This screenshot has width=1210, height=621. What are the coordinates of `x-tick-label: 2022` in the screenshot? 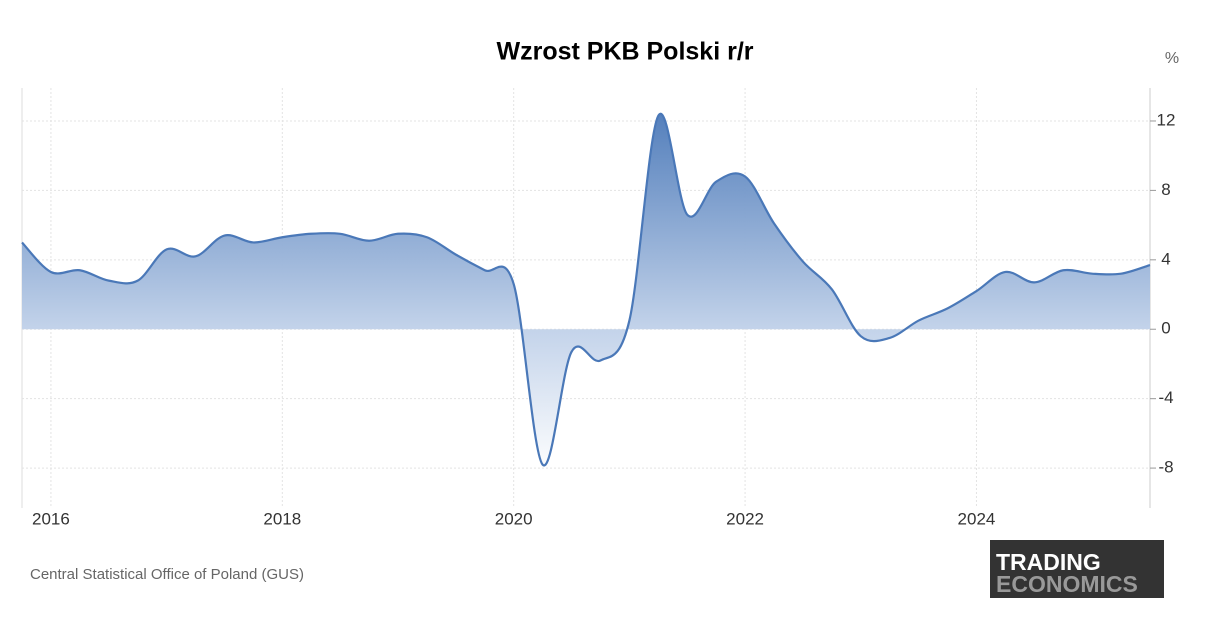 It's located at (745, 518).